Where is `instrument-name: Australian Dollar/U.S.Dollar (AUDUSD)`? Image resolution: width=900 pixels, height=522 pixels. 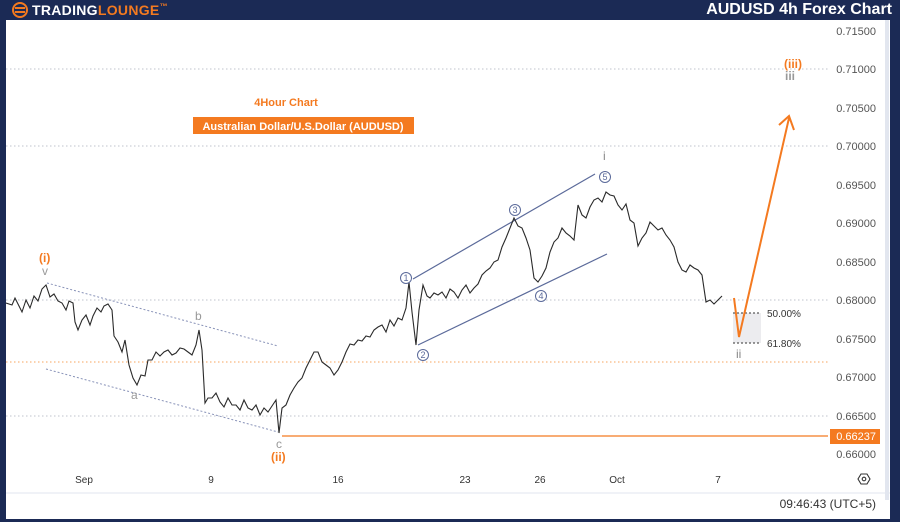
instrument-name: Australian Dollar/U.S.Dollar (AUDUSD) is located at coordinates (302, 127).